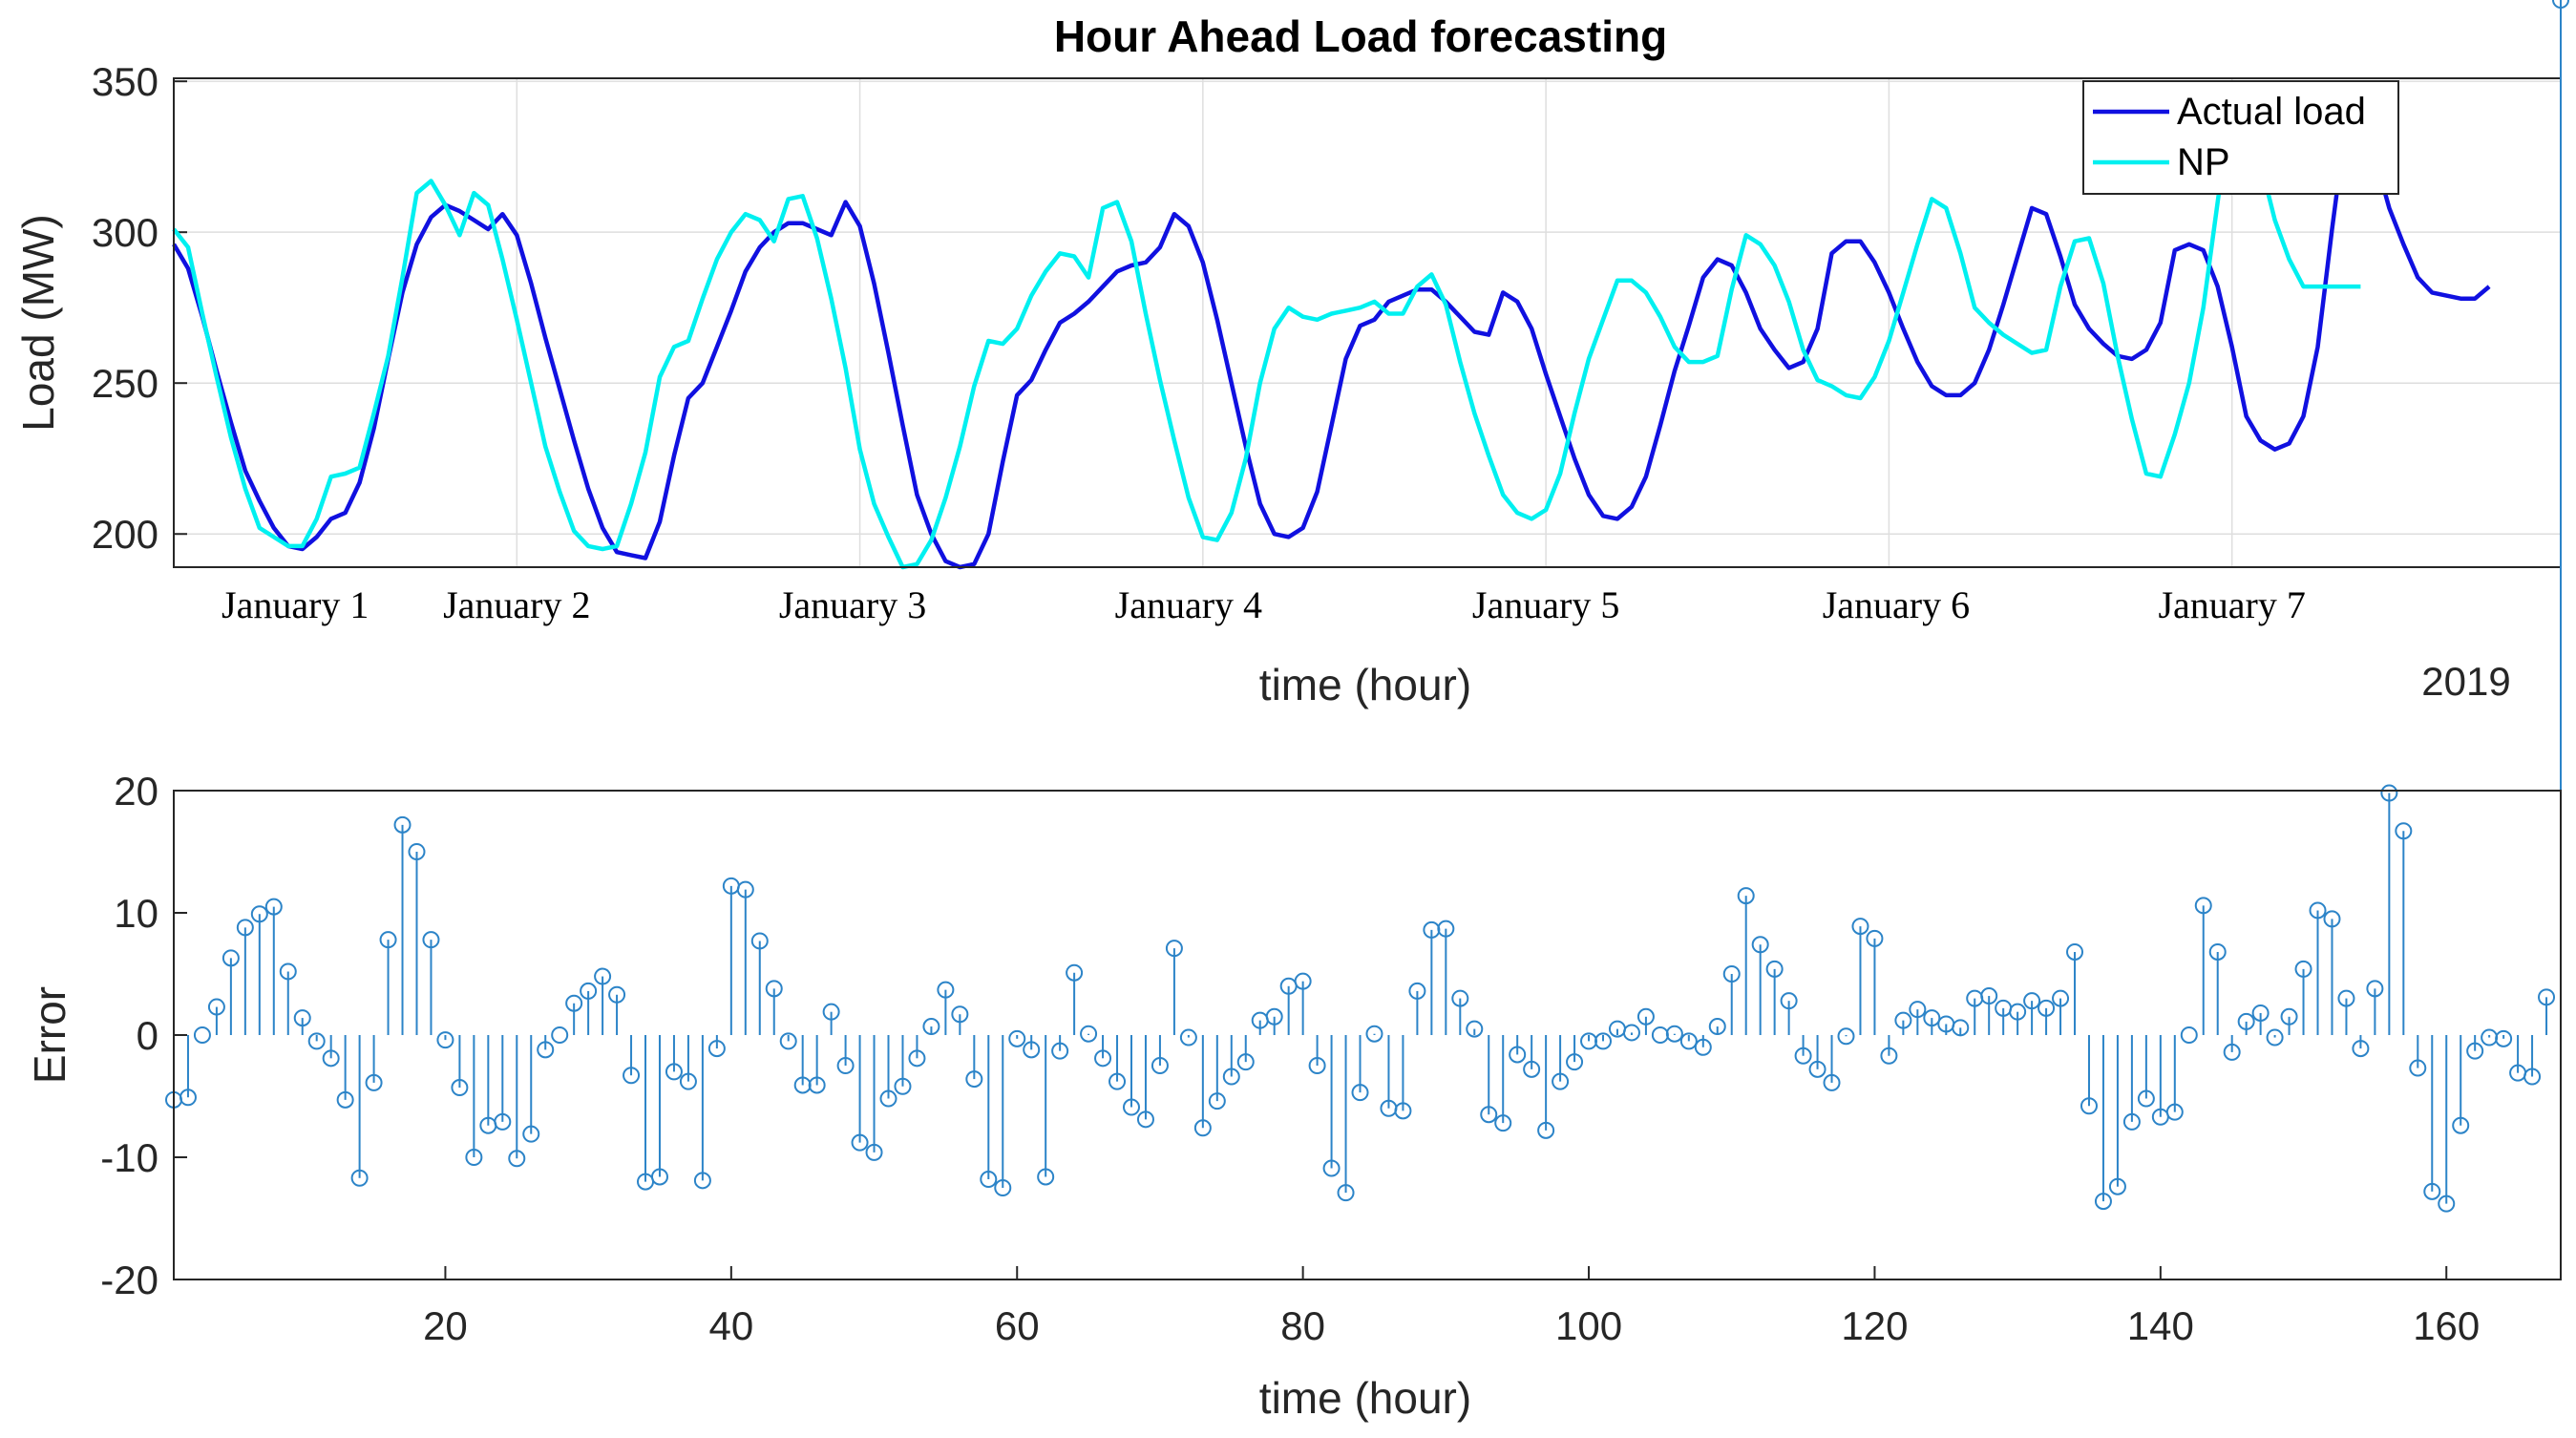 This screenshot has width=2576, height=1438. What do you see at coordinates (2240, 137) in the screenshot?
I see `legend: Actual load NP` at bounding box center [2240, 137].